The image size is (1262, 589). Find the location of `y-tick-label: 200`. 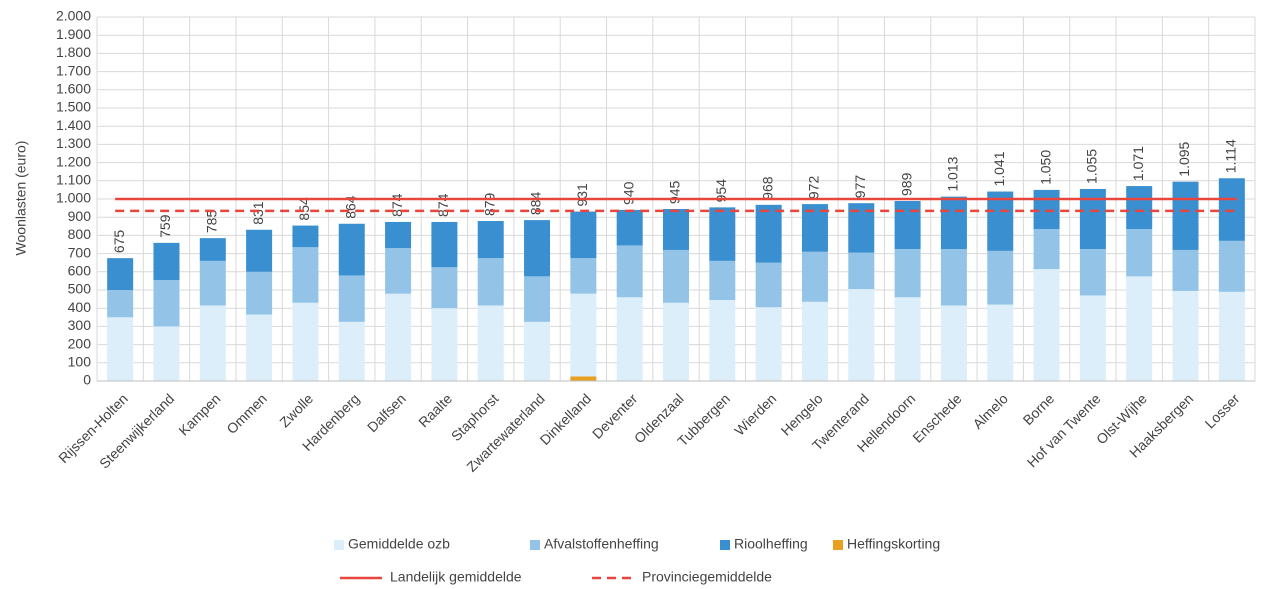

y-tick-label: 200 is located at coordinates (80, 343).